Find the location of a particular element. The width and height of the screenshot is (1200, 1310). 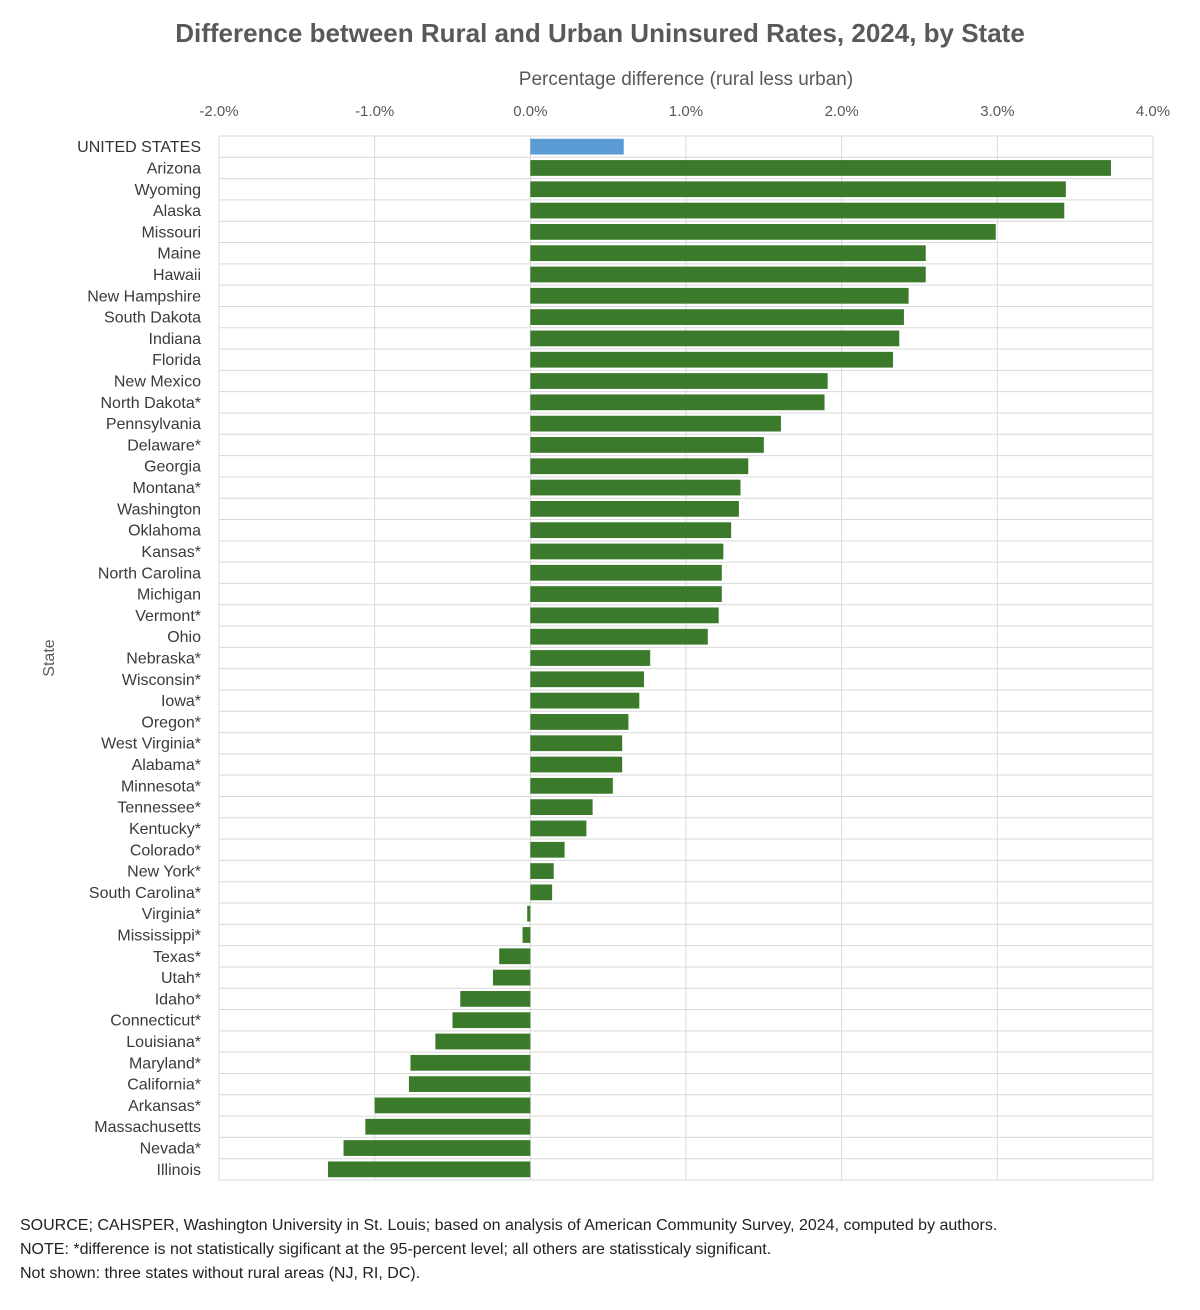

category-label: Maine is located at coordinates (179, 254).